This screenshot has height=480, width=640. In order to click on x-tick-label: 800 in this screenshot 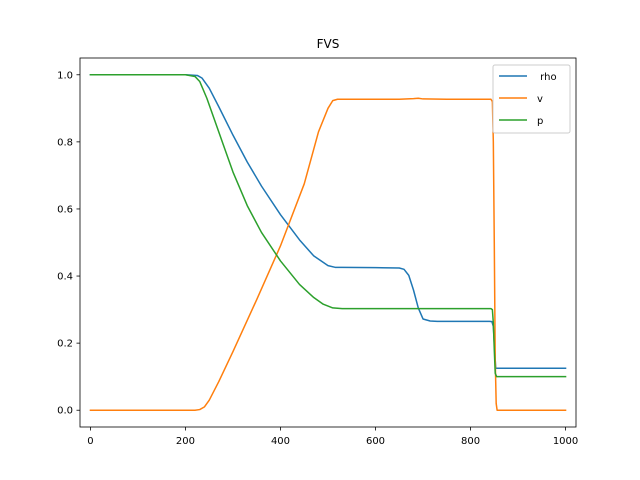, I will do `click(470, 441)`.